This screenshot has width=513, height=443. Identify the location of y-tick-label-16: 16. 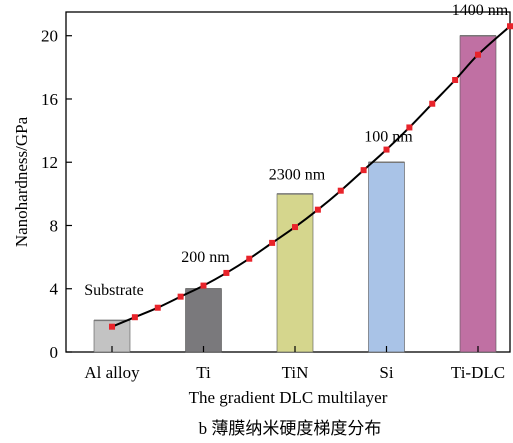
(49, 99).